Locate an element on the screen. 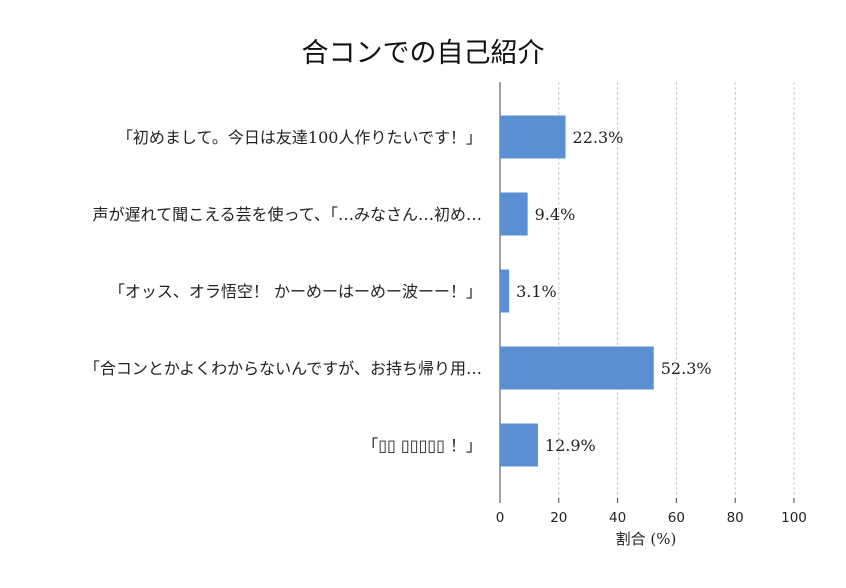 The width and height of the screenshot is (846, 588). x-axis-ticks: 0 20 40 60 80 100 is located at coordinates (651, 512).